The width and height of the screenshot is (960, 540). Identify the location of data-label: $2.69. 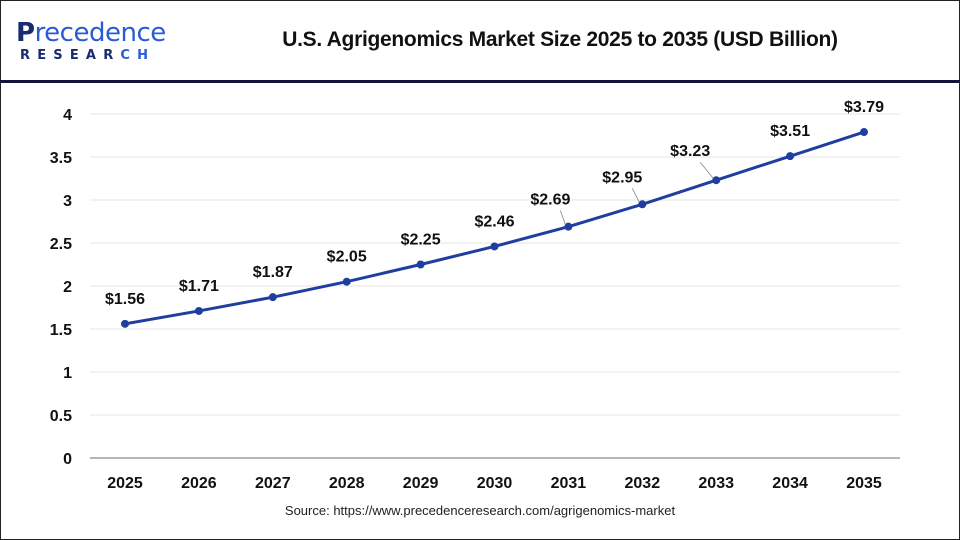
(550, 200).